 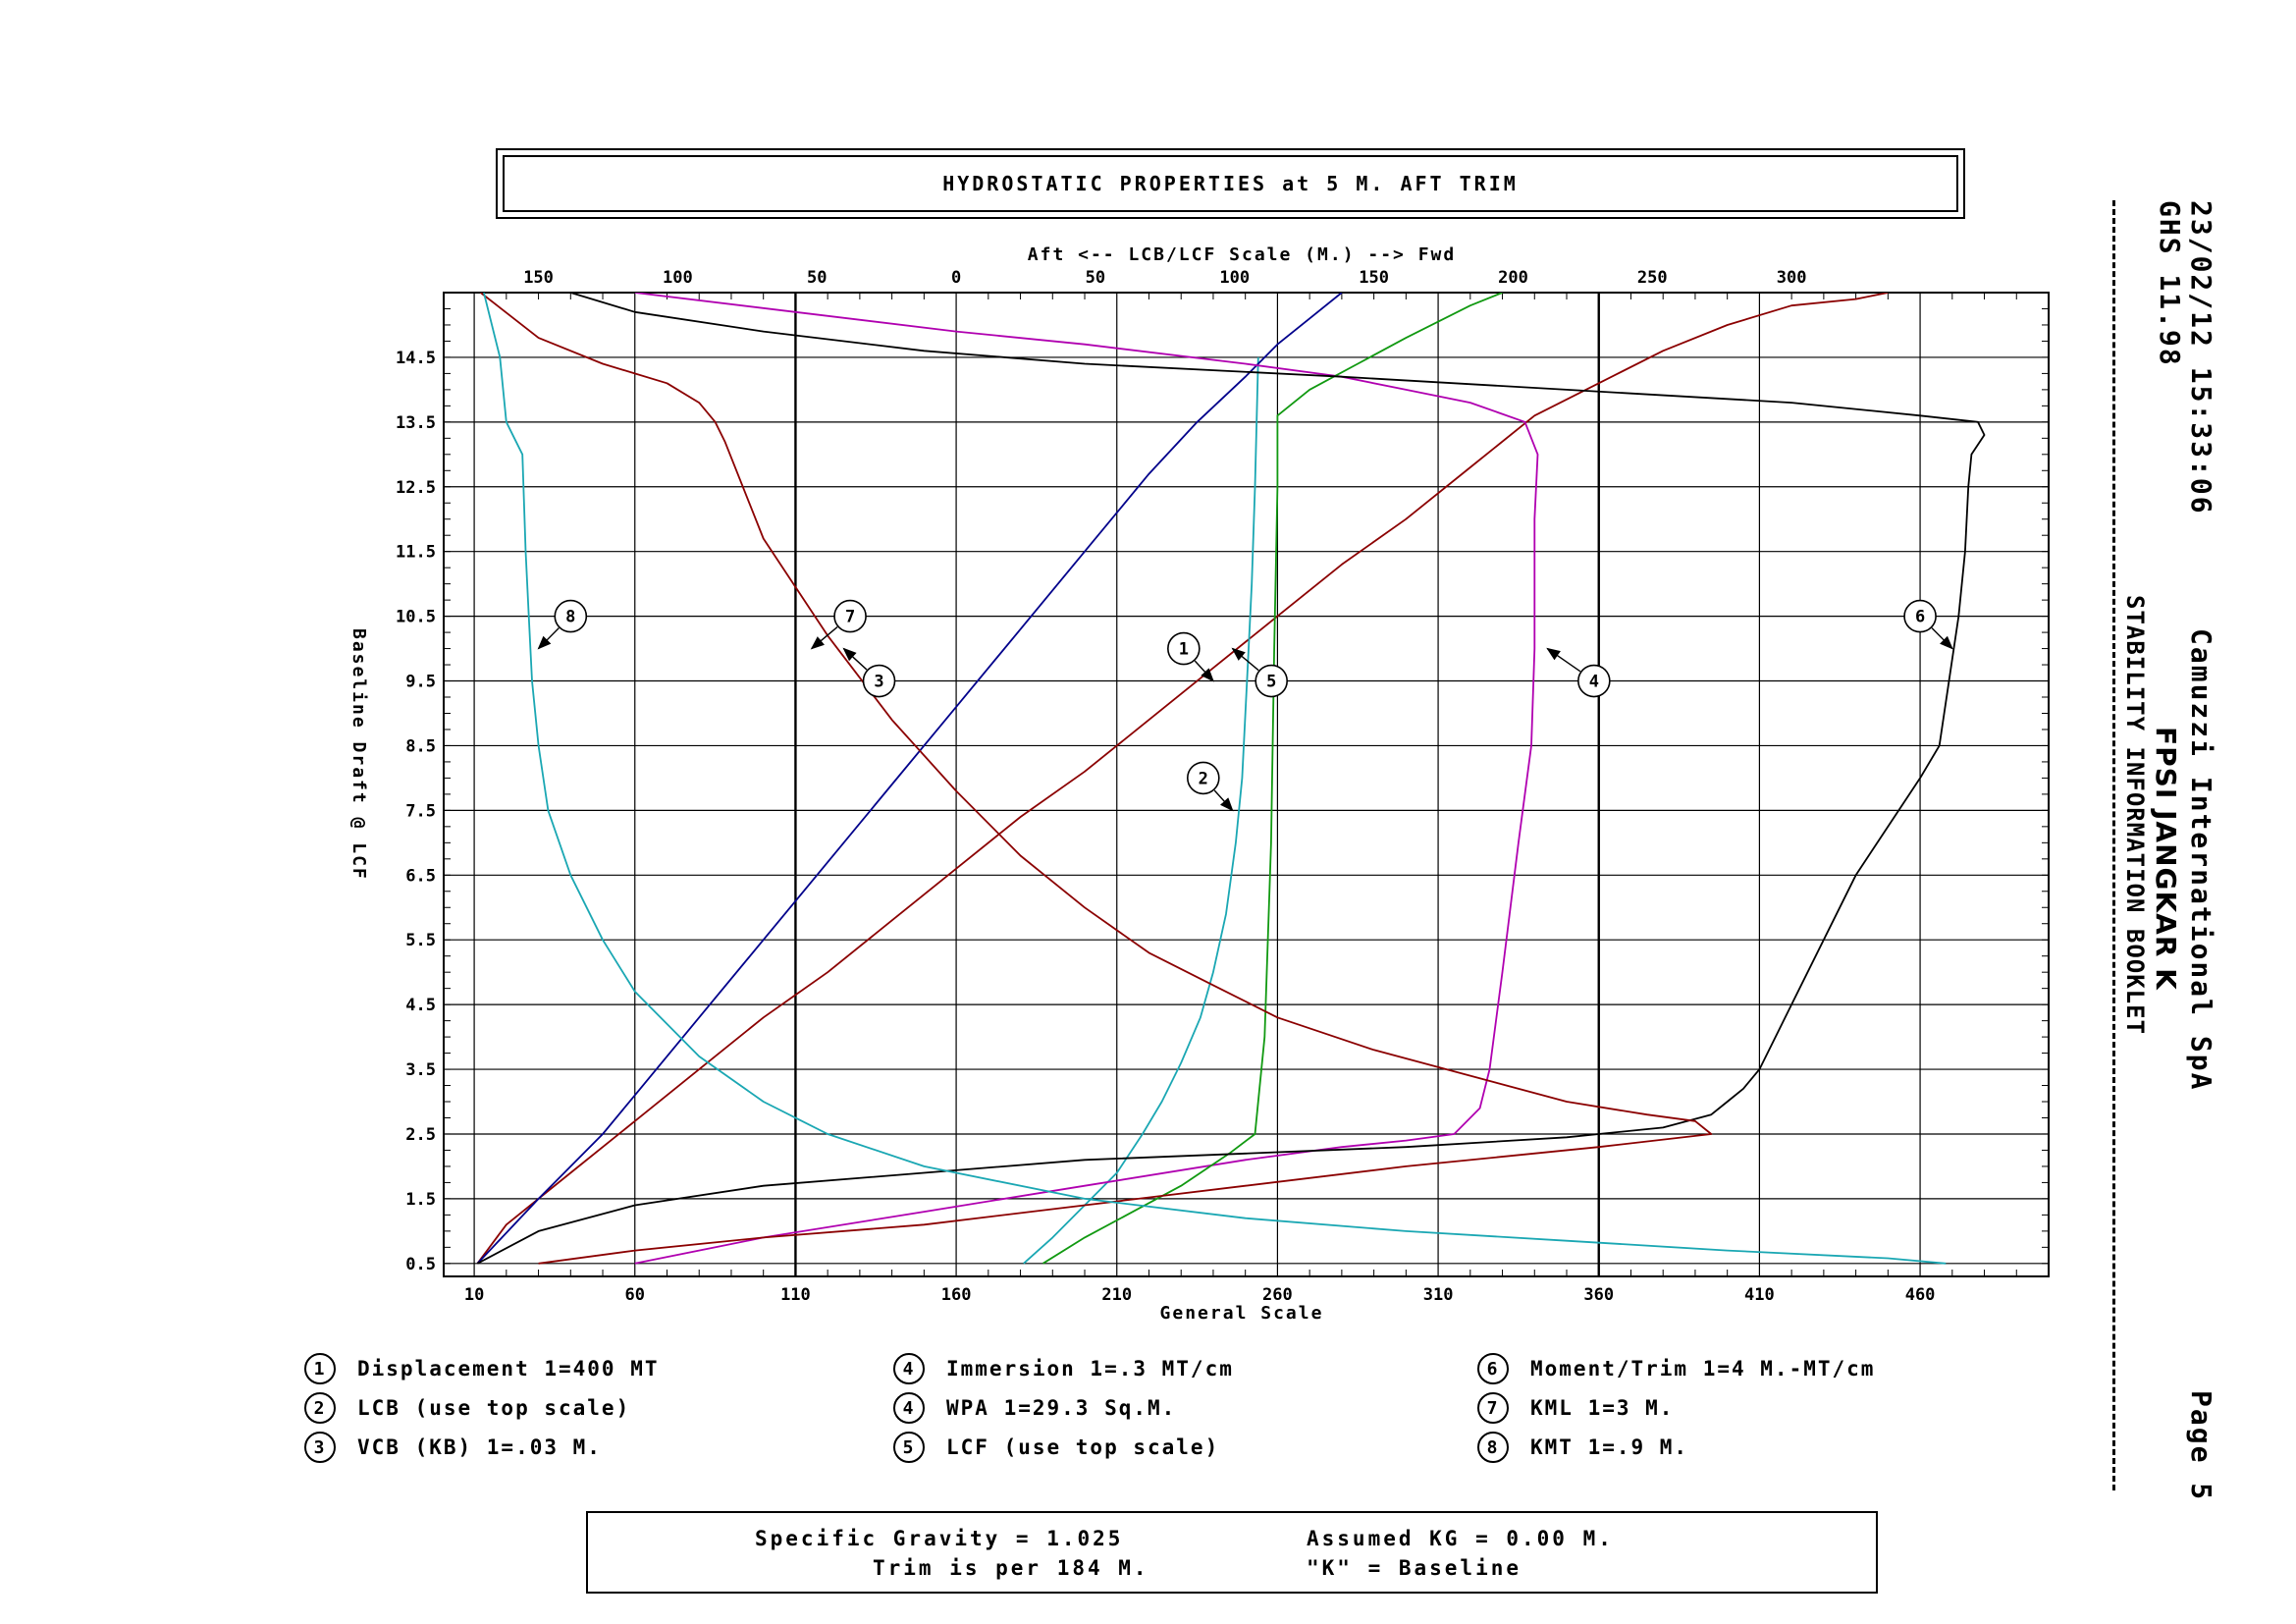 What do you see at coordinates (421, 811) in the screenshot?
I see `y-tick-label: 7.5` at bounding box center [421, 811].